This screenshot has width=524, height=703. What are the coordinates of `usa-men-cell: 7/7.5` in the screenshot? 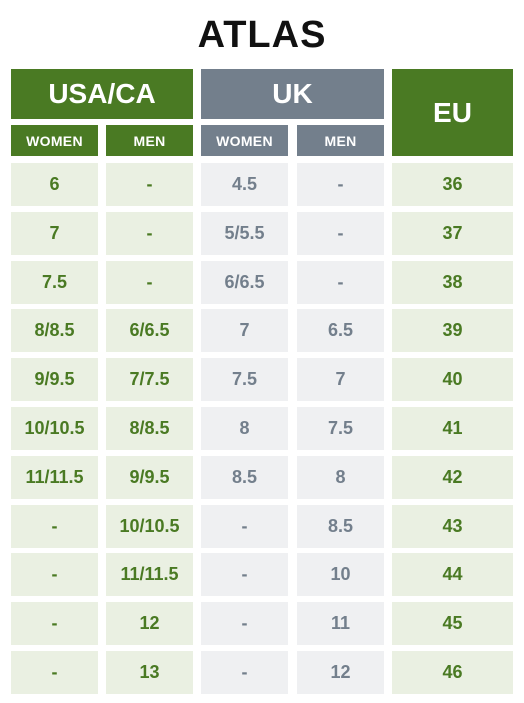 It's located at (149, 379).